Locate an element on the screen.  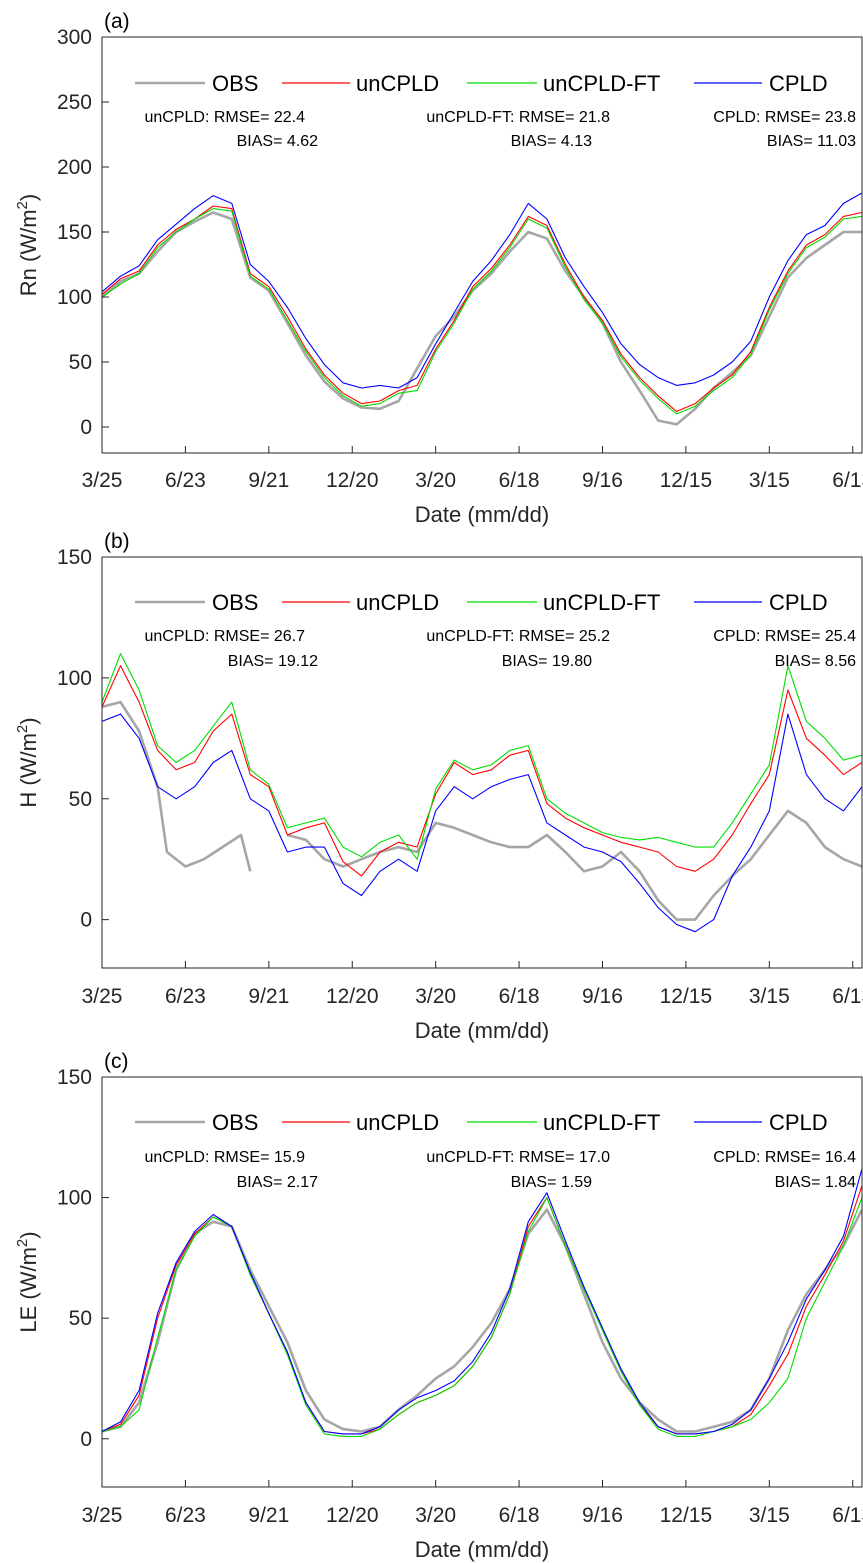
bias-annotation: BIAS= 1.84 is located at coordinates (815, 1182).